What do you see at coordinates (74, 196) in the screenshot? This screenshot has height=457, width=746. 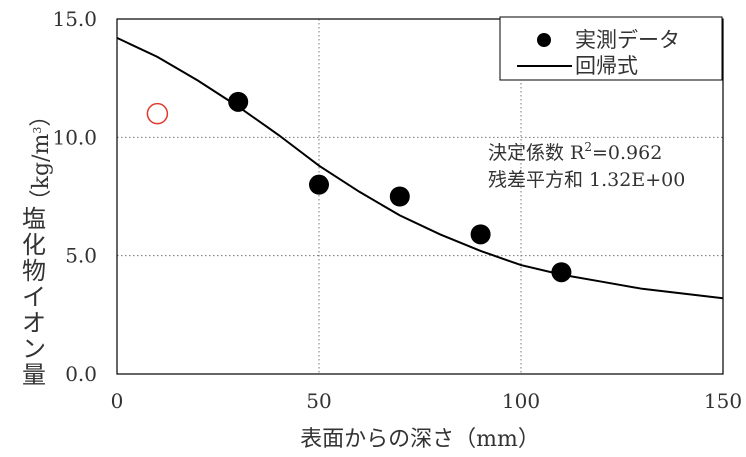 I see `y-tick-labels: 0.0 5.0 10.0 15.0` at bounding box center [74, 196].